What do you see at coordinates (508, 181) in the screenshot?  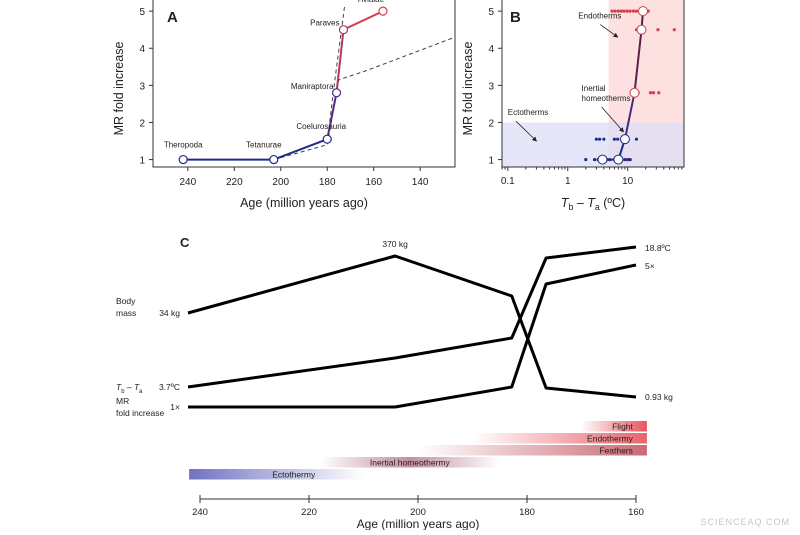 I see `x-tick-label: 0.1` at bounding box center [508, 181].